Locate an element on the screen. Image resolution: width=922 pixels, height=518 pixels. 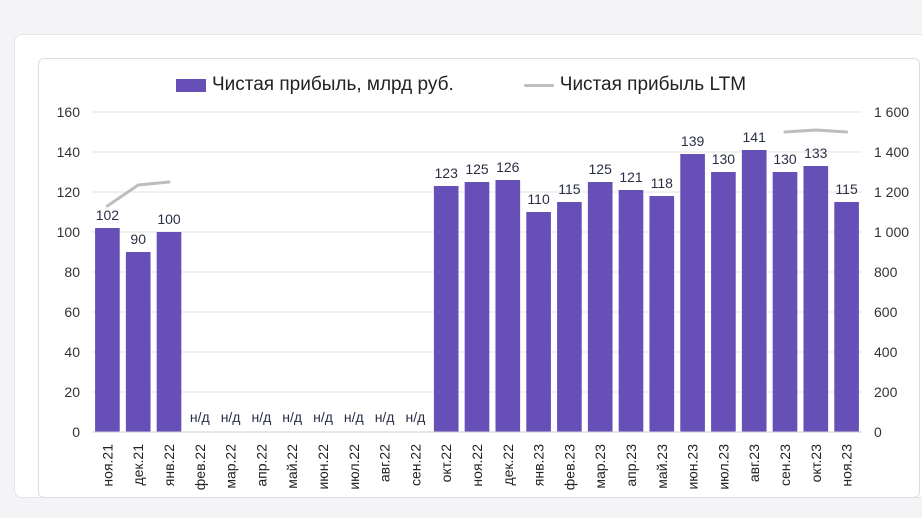
bar-data-label: 139 is located at coordinates (693, 141).